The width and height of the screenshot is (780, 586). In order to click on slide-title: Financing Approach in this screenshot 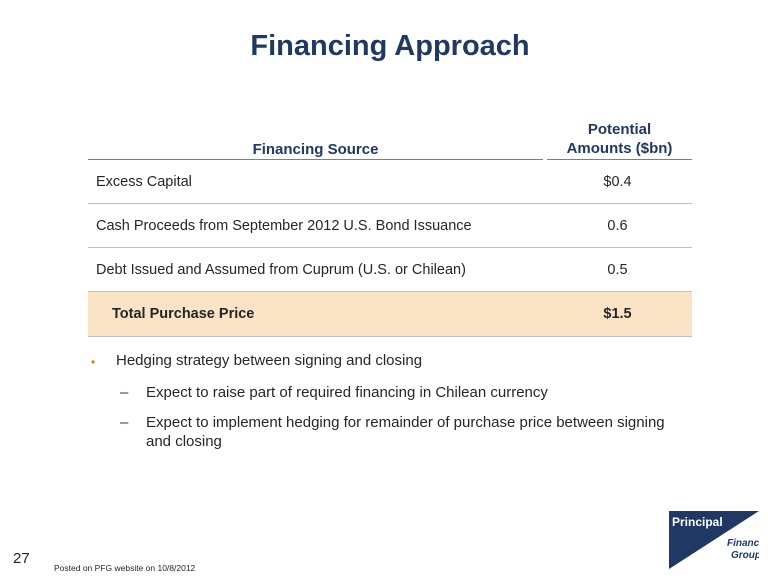, I will do `click(390, 46)`.